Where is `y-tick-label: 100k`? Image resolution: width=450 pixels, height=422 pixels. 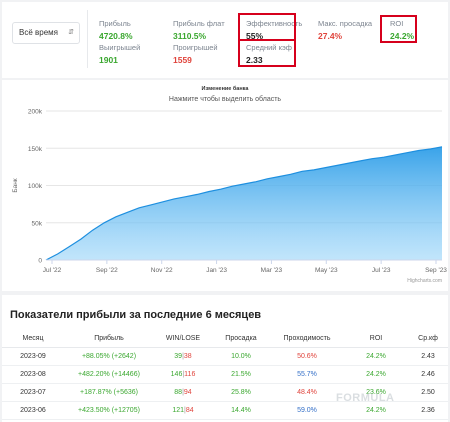
y-tick-label: 100k is located at coordinates (35, 186).